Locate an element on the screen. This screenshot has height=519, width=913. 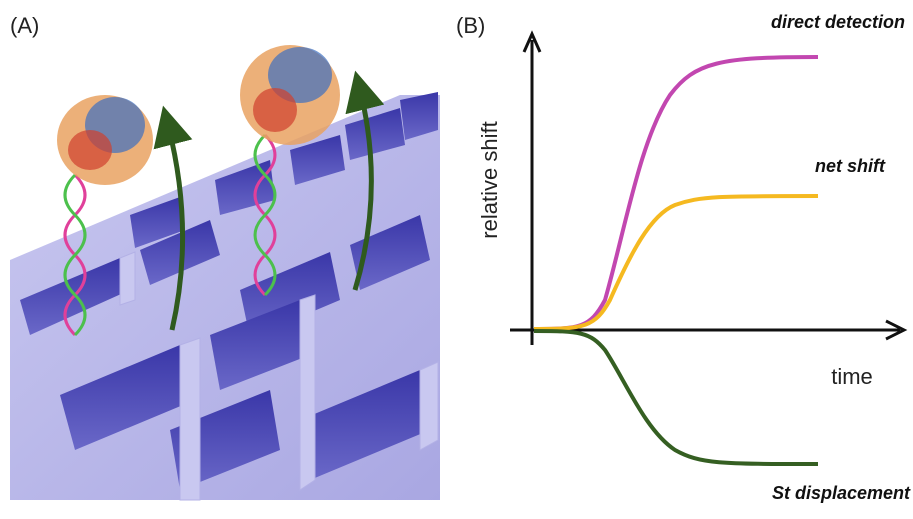
curve-label: net shift is located at coordinates (850, 166).